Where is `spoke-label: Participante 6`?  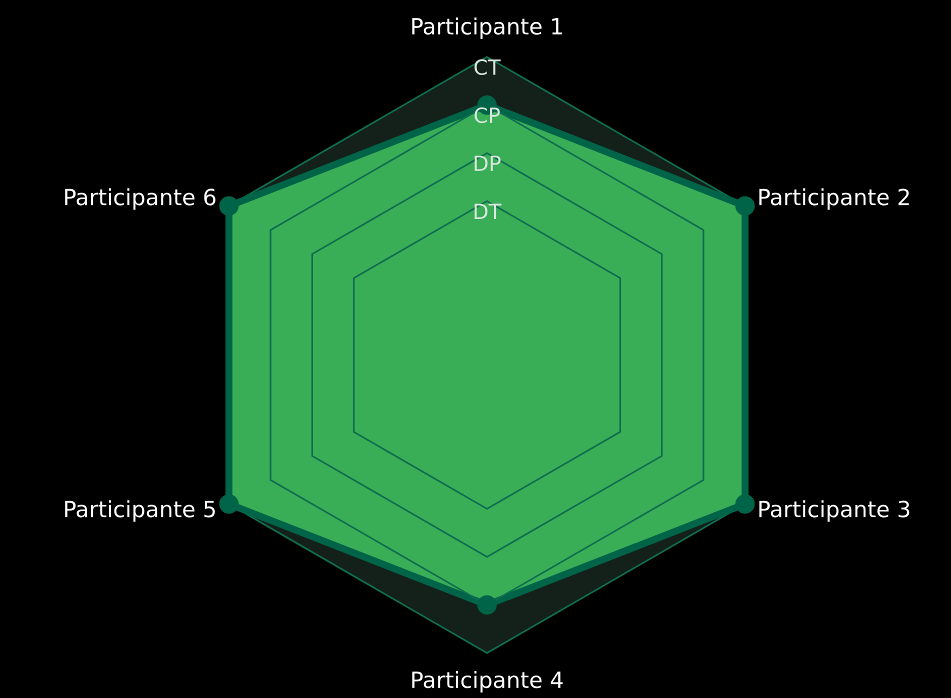 spoke-label: Participante 6 is located at coordinates (140, 199).